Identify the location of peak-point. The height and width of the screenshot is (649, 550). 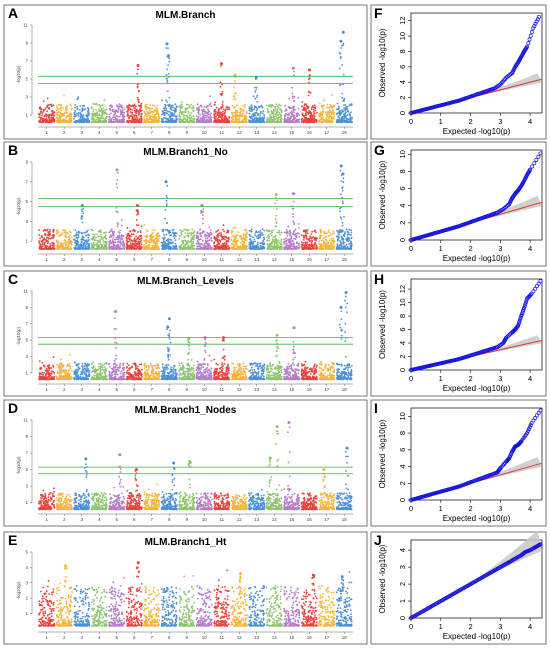
(168, 56).